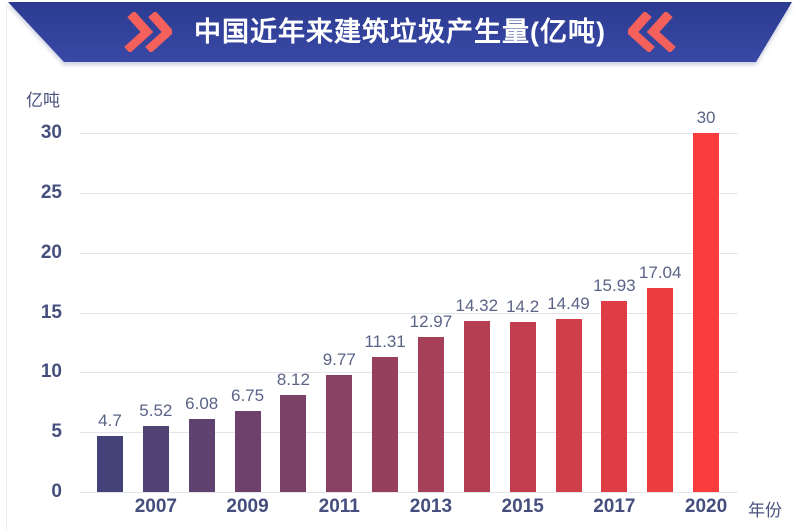 Image resolution: width=800 pixels, height=530 pixels. Describe the element at coordinates (339, 506) in the screenshot. I see `x-tick-label: 2011` at that location.